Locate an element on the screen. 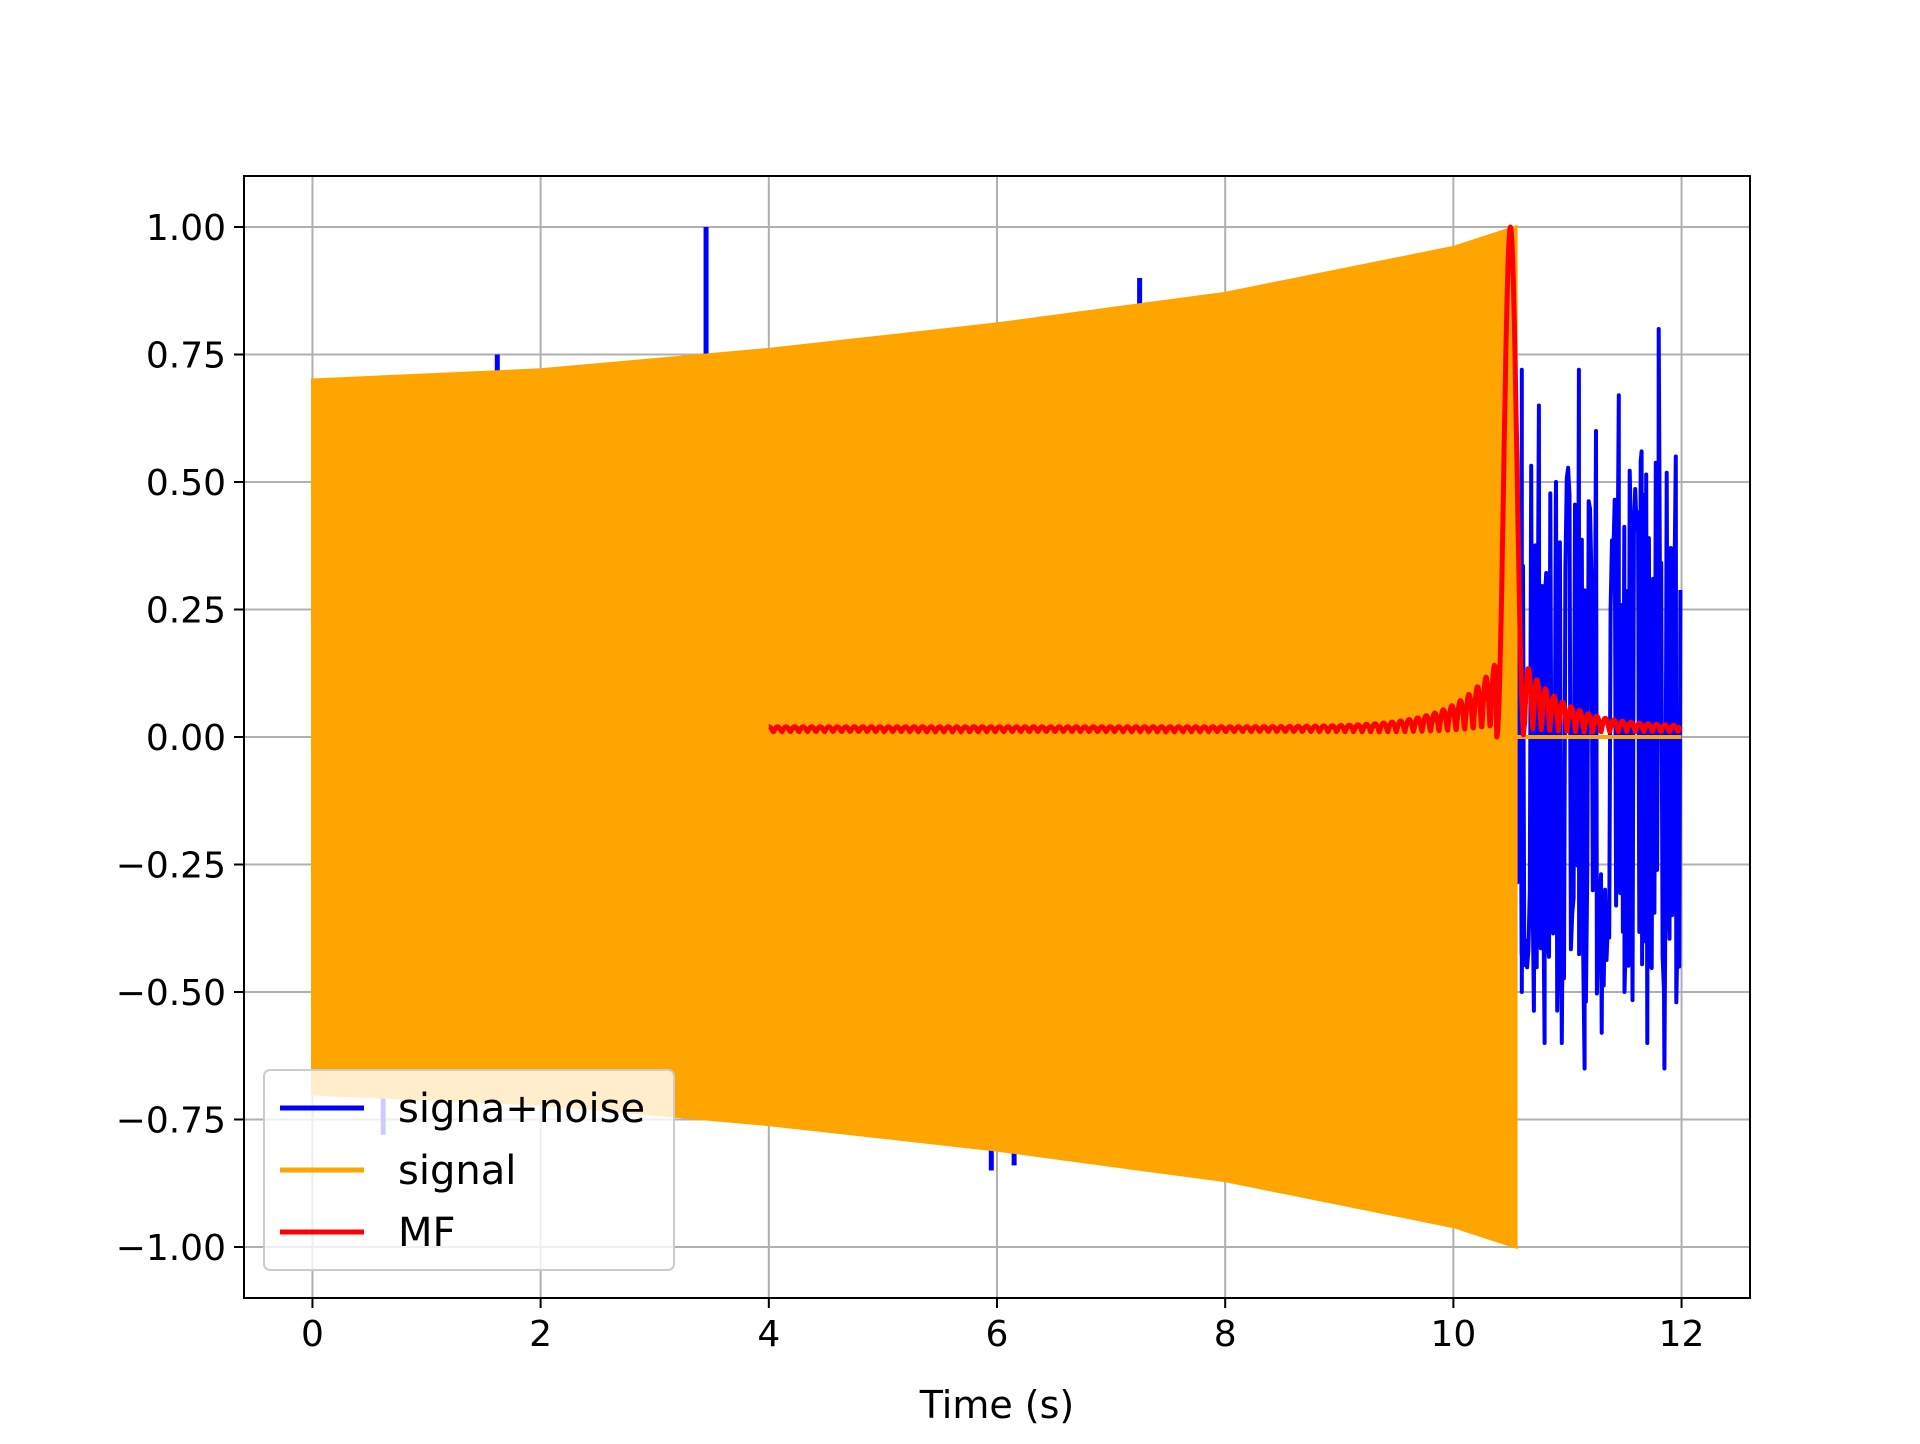 The width and height of the screenshot is (1920, 1444). legend-label: MF is located at coordinates (427, 1233).